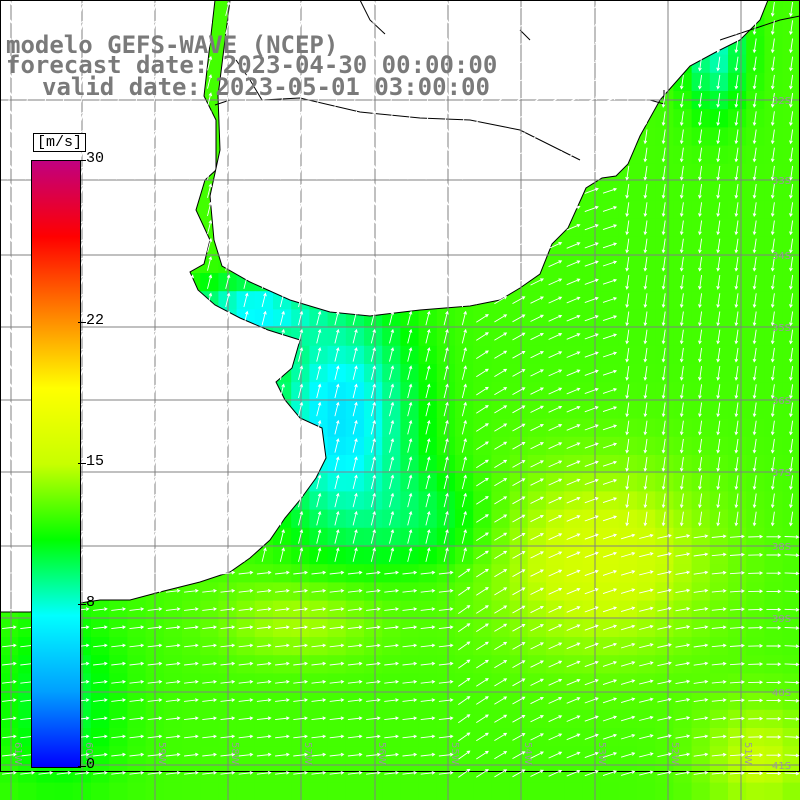  I want to click on valid-date: valid date: 2023-05-01 03:00:00, so click(266, 87).